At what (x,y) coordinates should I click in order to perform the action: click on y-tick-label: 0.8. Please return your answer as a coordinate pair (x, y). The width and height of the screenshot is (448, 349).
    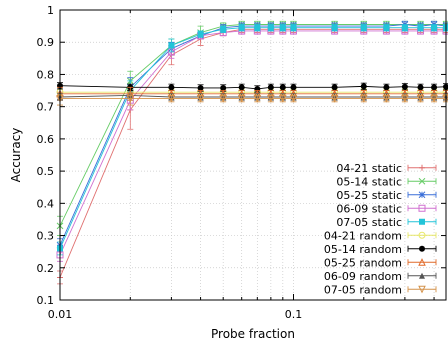
    Looking at the image, I should click on (46, 74).